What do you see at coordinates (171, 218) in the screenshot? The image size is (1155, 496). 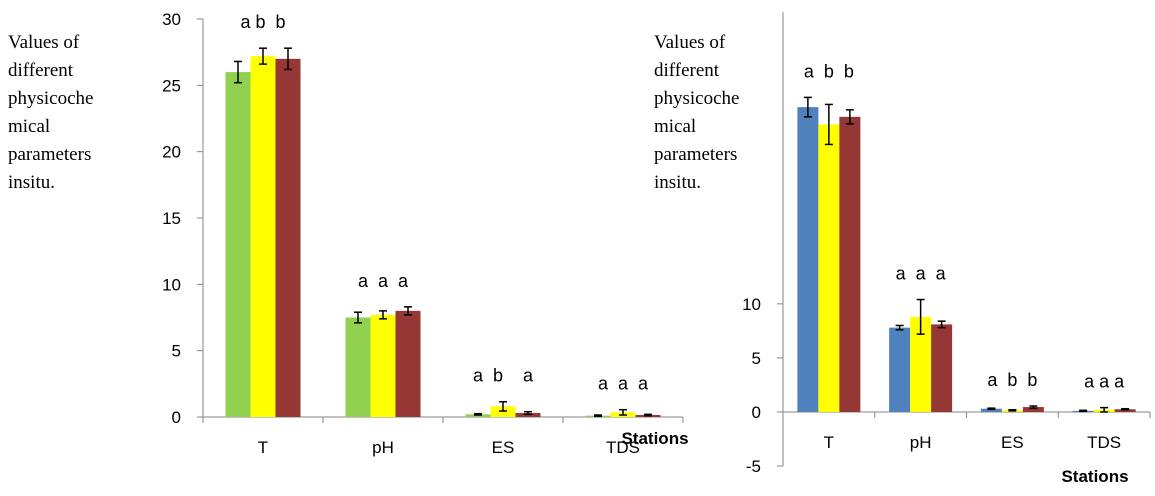 I see `y-tick-label: 15` at bounding box center [171, 218].